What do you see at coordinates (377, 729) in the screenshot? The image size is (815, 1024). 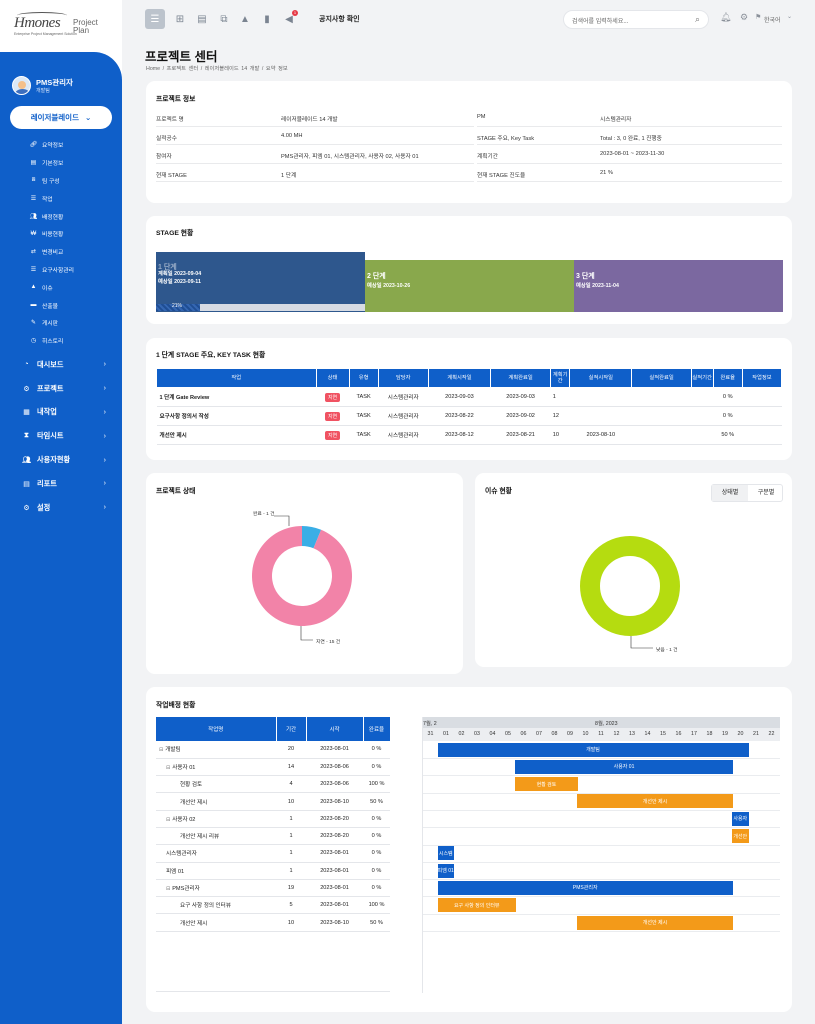 I see `gantt-col-header: 완료율` at bounding box center [377, 729].